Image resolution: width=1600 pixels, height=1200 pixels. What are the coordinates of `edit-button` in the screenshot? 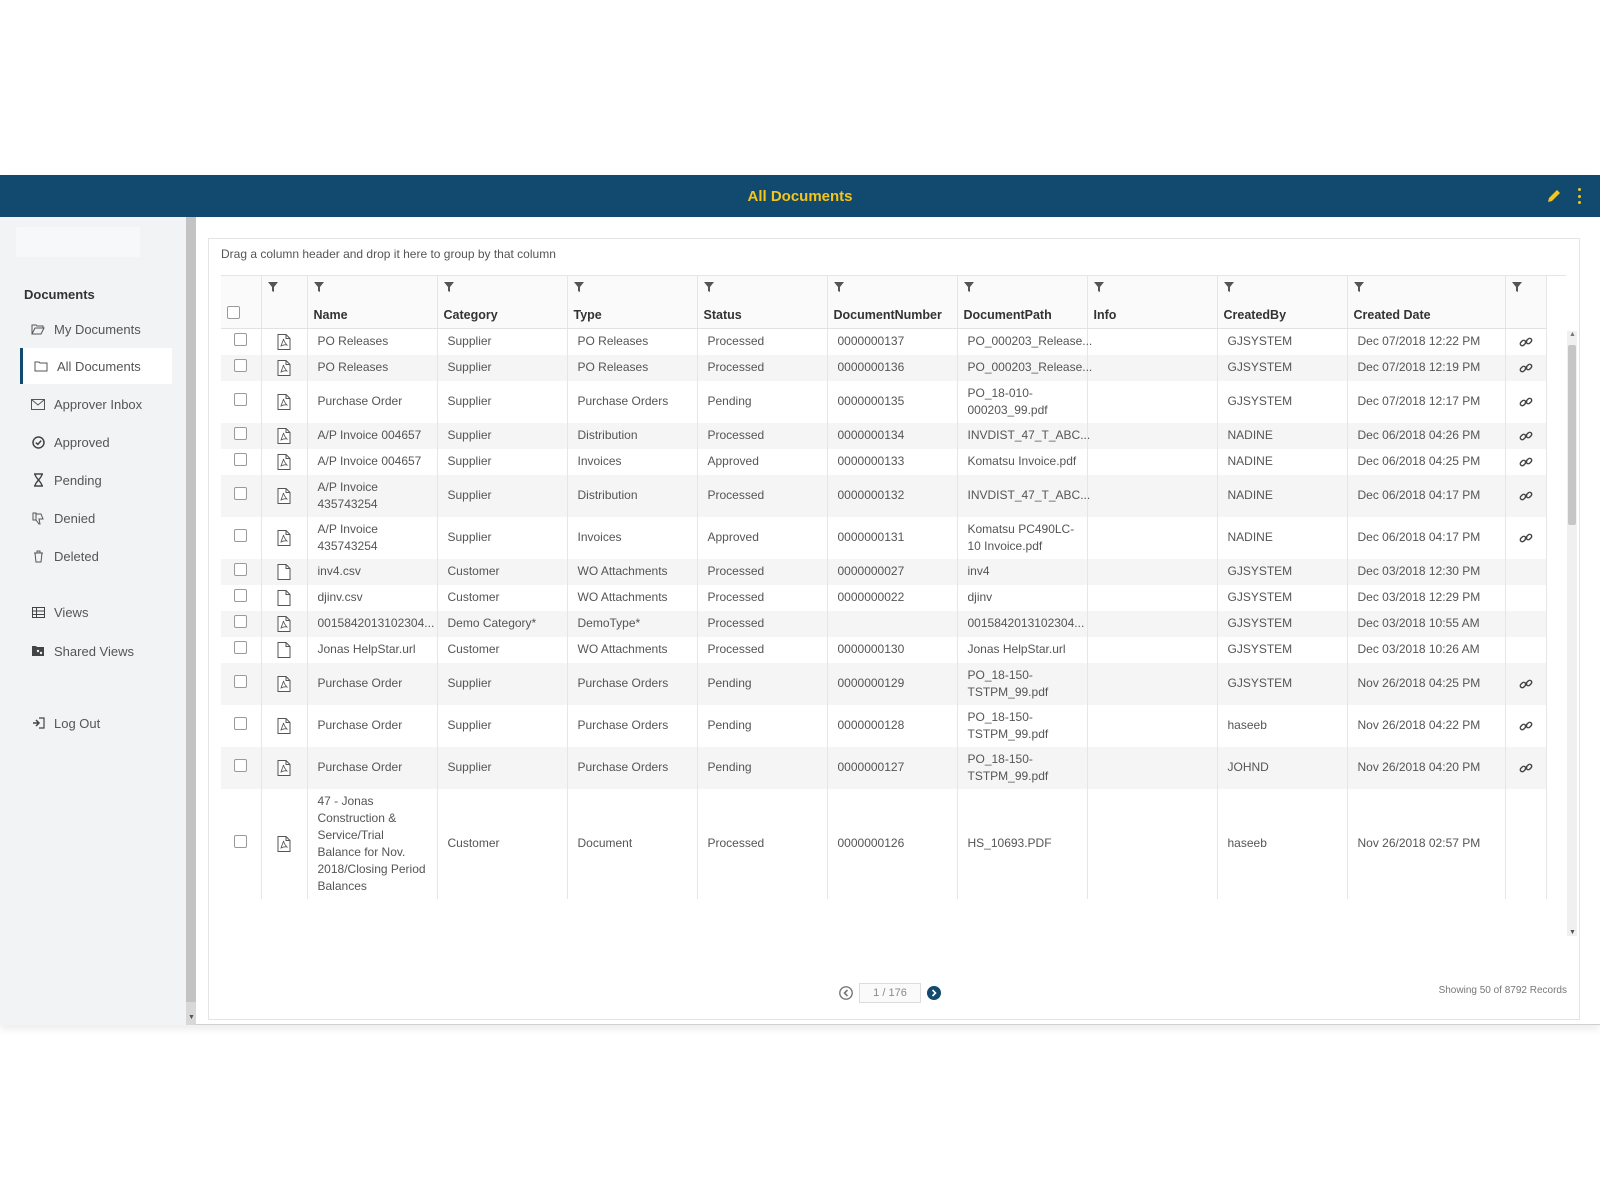 It's located at (1554, 196).